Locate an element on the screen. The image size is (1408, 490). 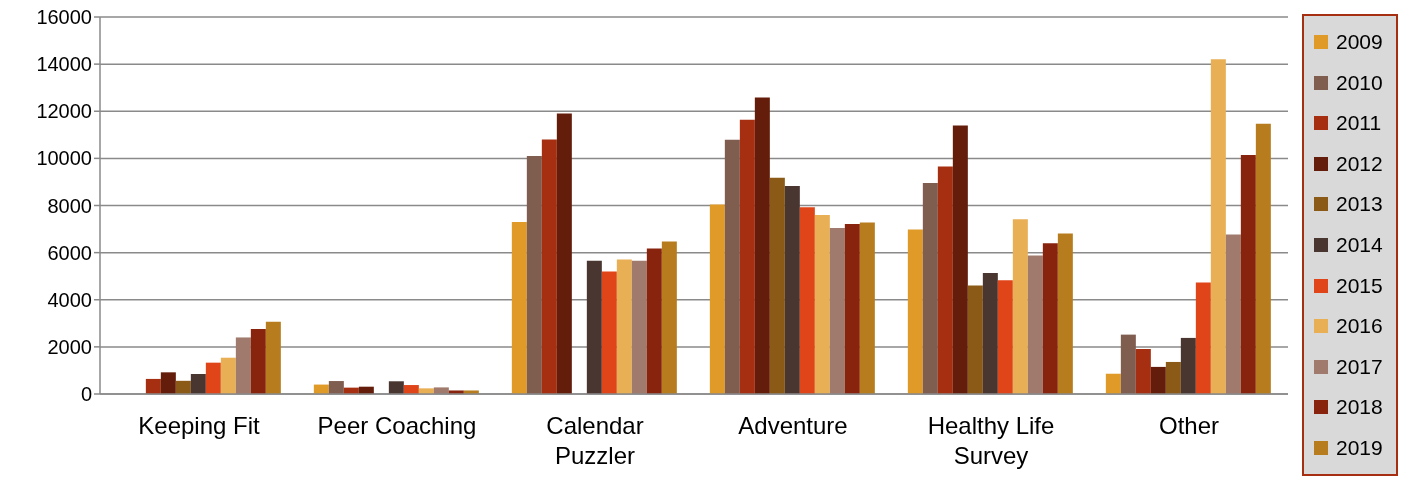
y-tick-label: 8000 is located at coordinates (69, 205).